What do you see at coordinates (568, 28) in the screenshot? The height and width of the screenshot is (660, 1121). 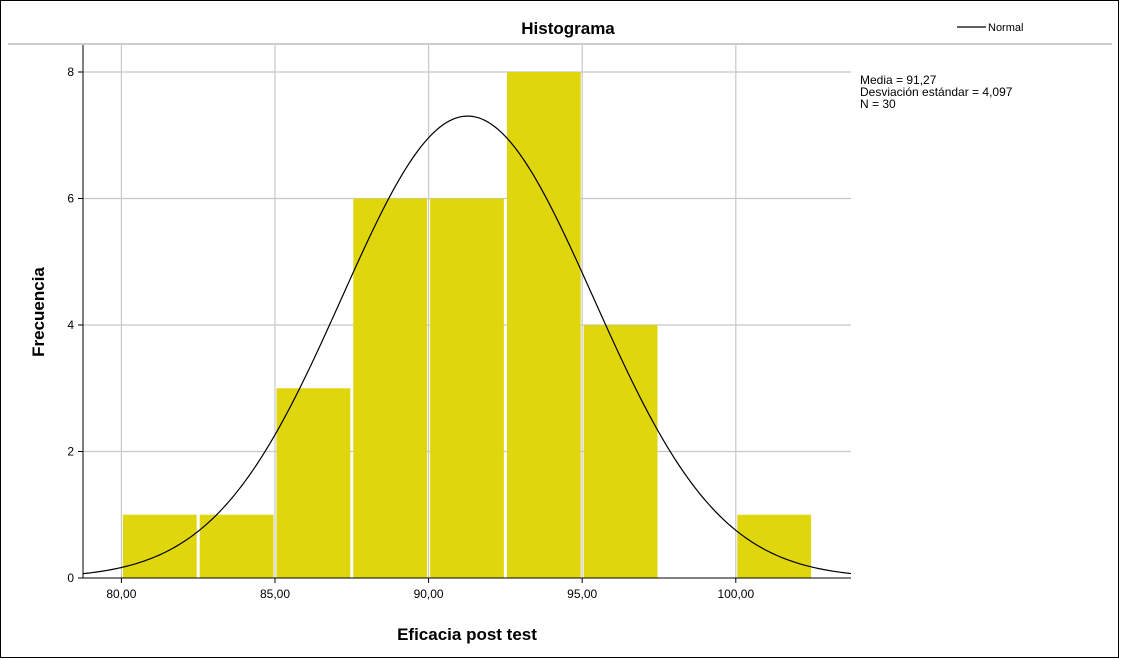 I see `chart-title: Histograma` at bounding box center [568, 28].